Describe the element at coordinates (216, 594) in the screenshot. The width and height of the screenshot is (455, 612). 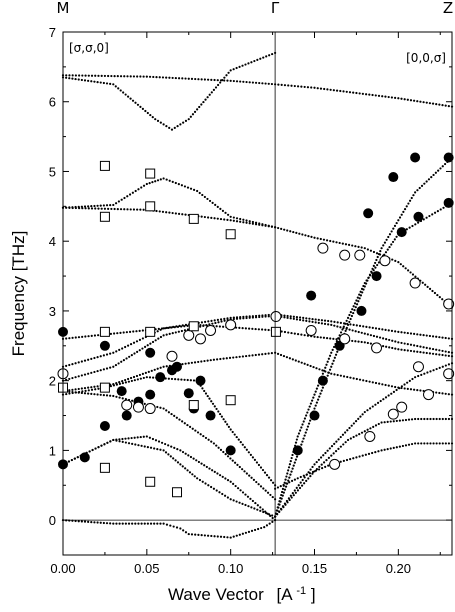
I see `x-axis-title-main: Wave Vector` at that location.